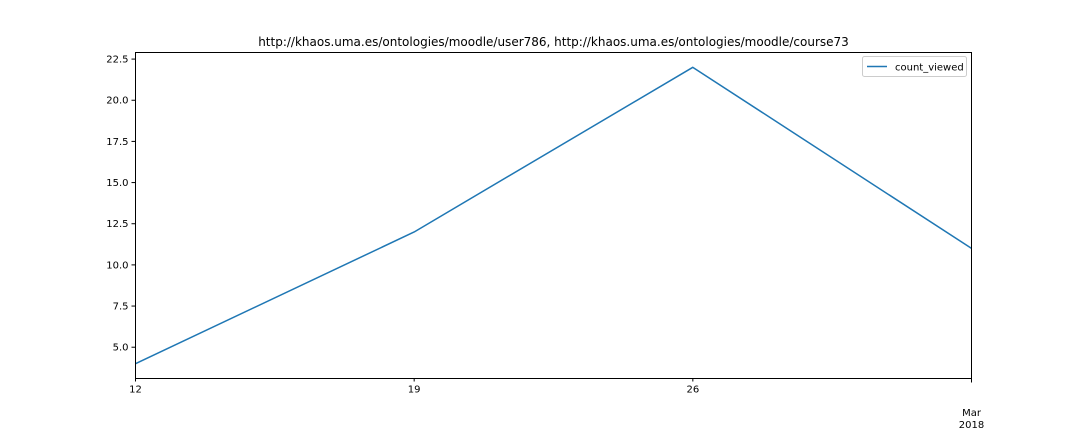 The height and width of the screenshot is (432, 1080). I want to click on x-tick-label: 19, so click(414, 390).